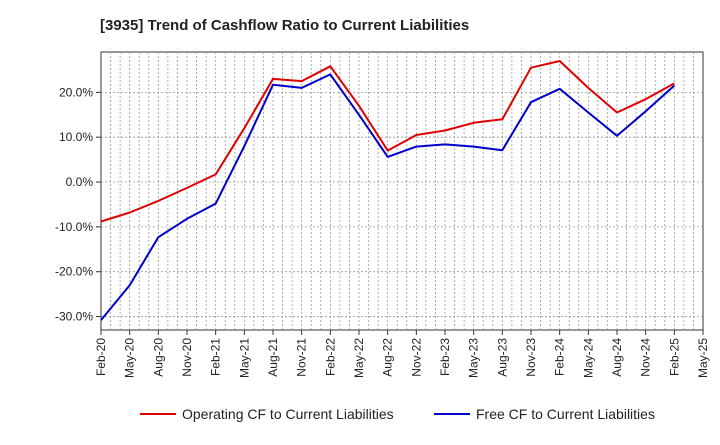 The image size is (720, 445). Describe the element at coordinates (130, 358) in the screenshot. I see `x-tick-label: May-20` at that location.